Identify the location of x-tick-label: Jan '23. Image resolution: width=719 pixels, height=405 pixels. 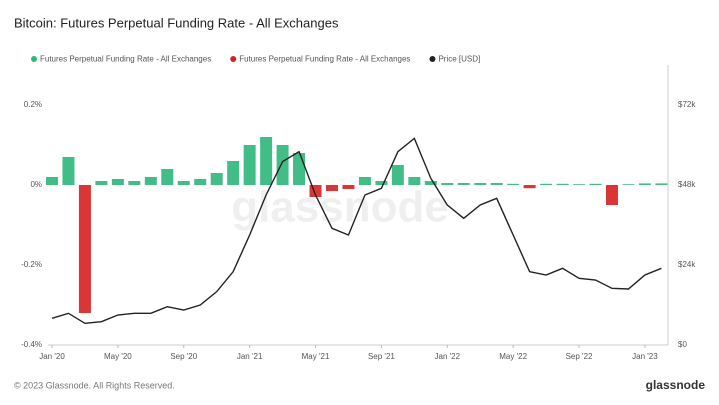
(645, 356).